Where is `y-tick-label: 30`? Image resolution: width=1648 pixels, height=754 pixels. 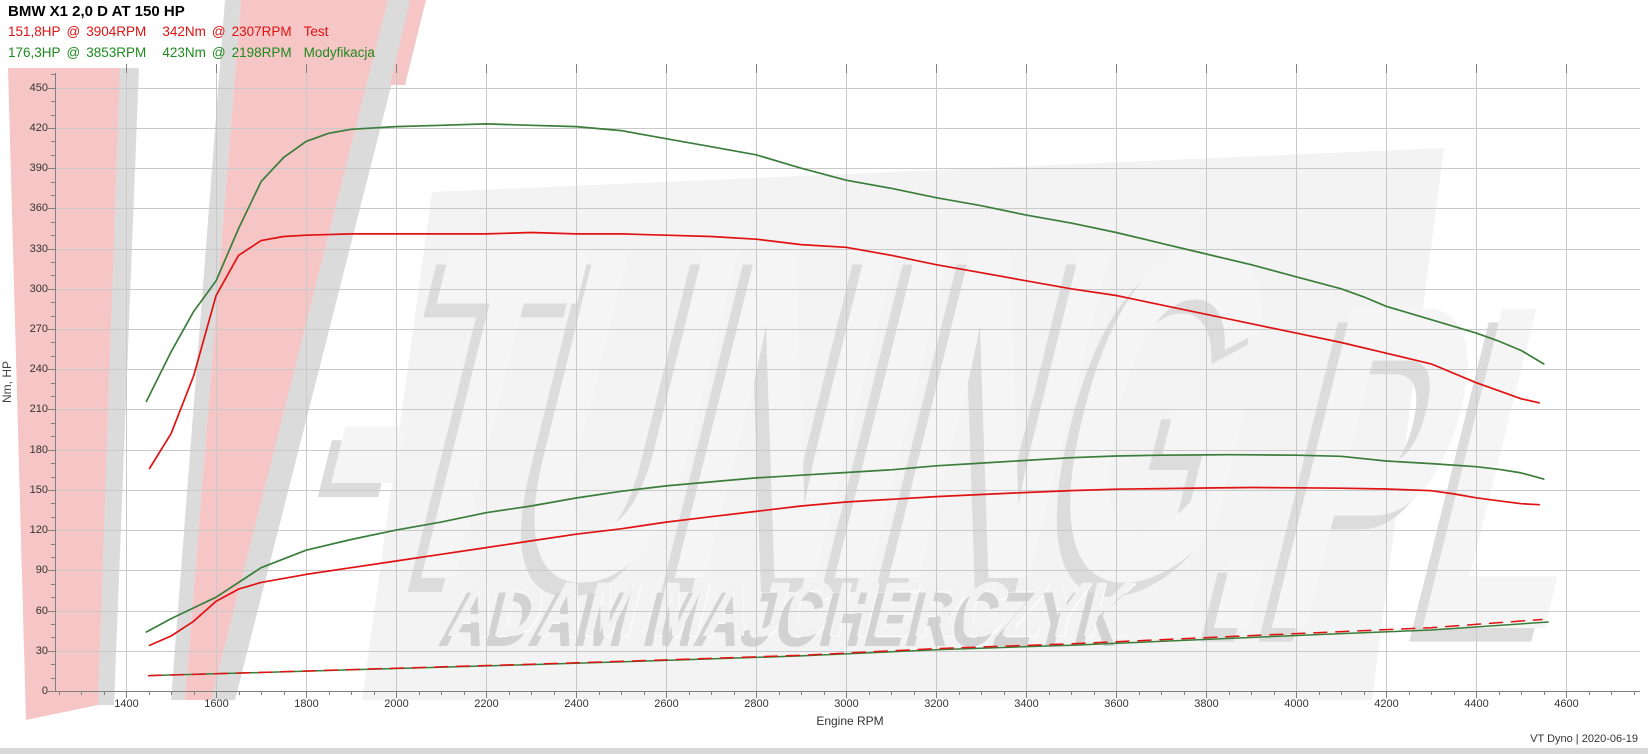
y-tick-label: 30 is located at coordinates (41, 651).